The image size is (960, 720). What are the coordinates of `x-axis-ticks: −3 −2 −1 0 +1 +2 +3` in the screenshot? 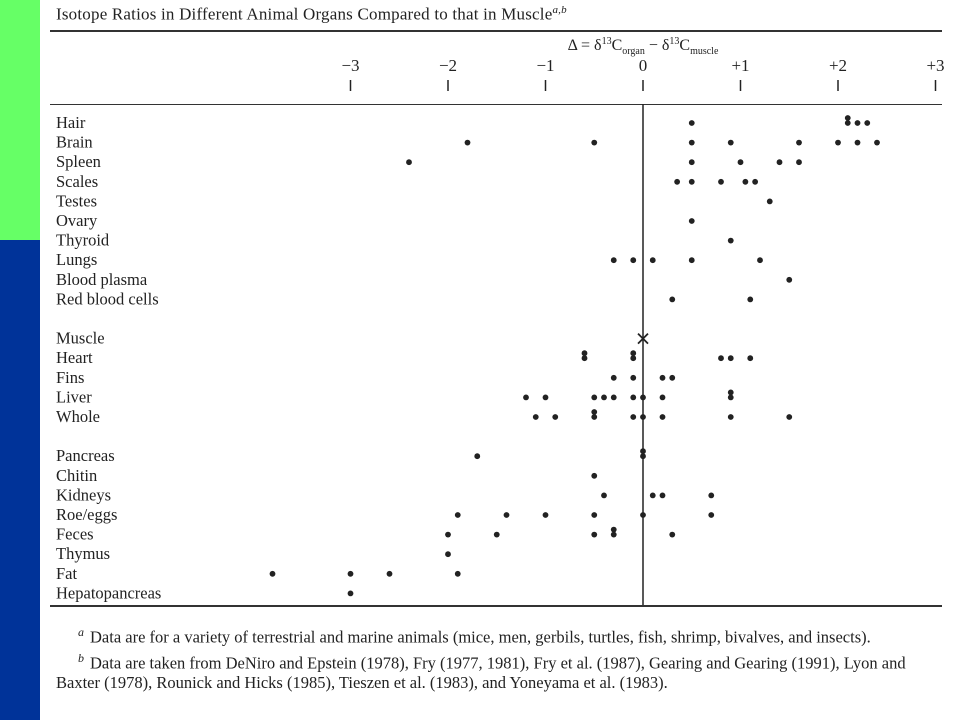 It's located at (643, 73).